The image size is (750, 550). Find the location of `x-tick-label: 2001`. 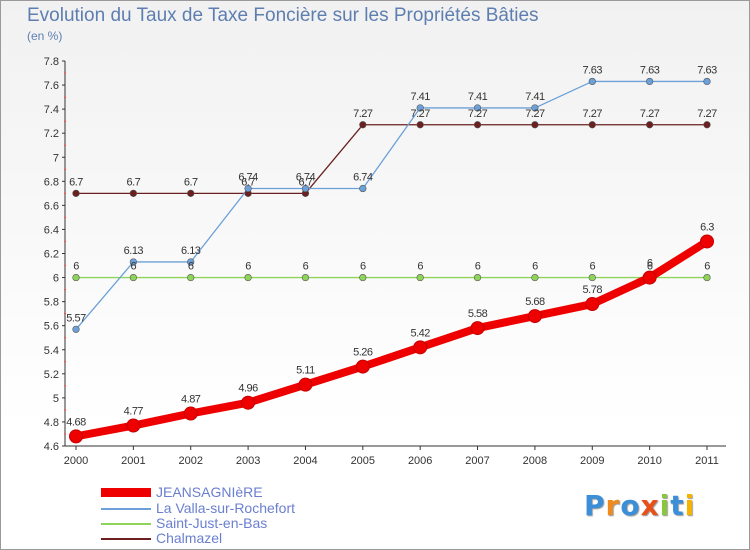

x-tick-label: 2001 is located at coordinates (133, 461).